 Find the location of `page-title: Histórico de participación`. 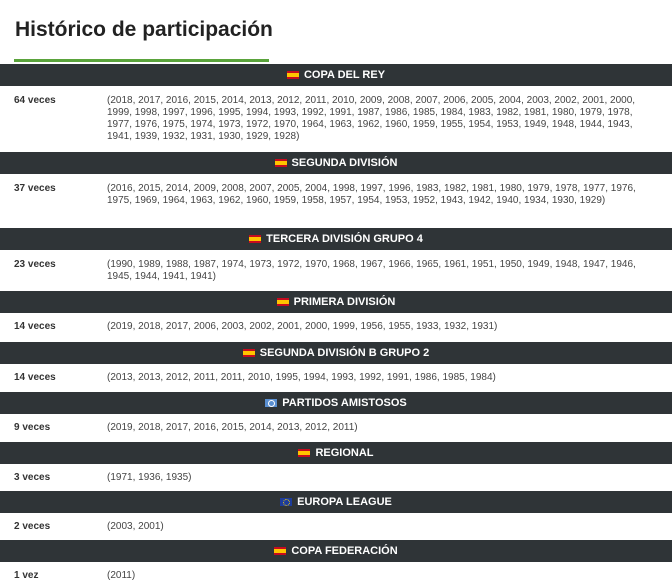

page-title: Histórico de participación is located at coordinates (144, 29).